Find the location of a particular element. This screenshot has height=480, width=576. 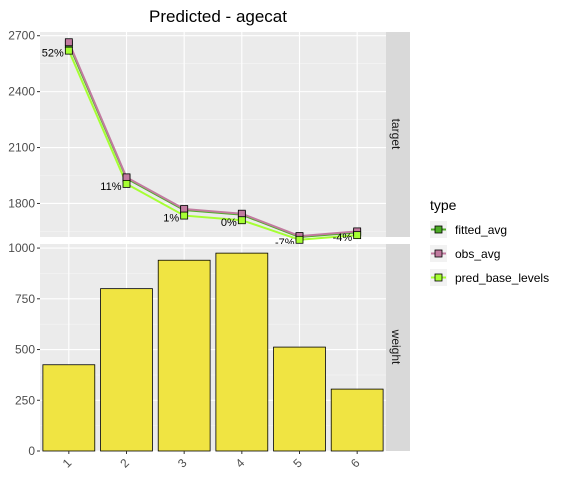

target-y-axis: 1800 2100 2400 2700 is located at coordinates (24, 119).